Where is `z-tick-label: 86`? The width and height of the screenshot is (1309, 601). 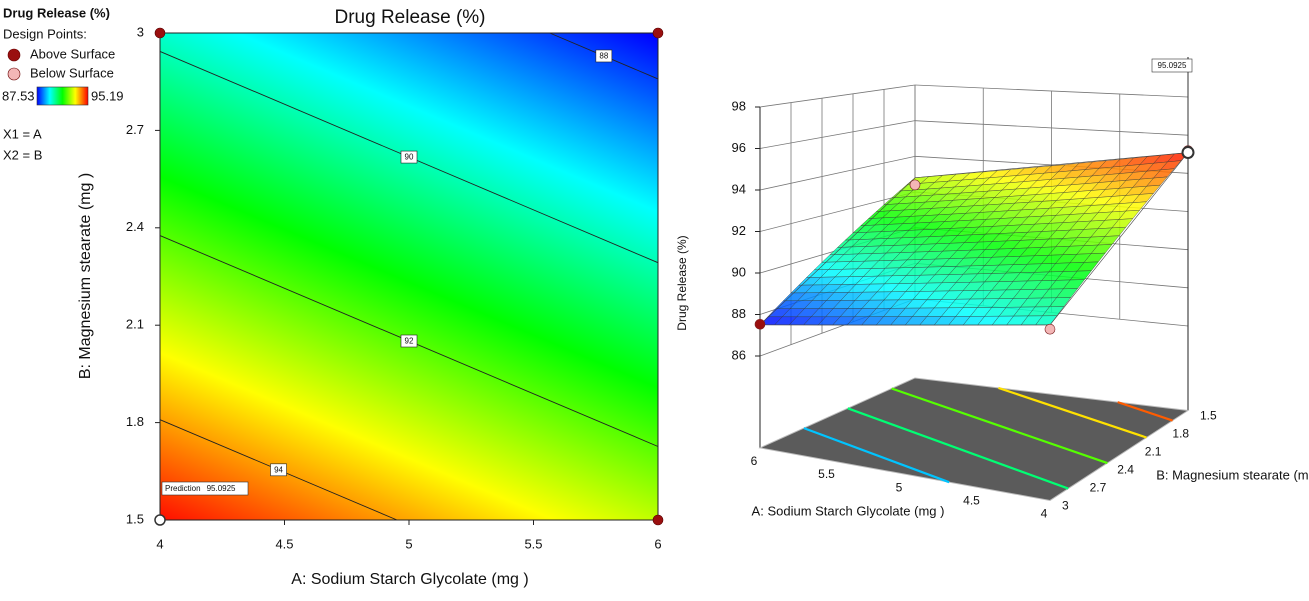 z-tick-label: 86 is located at coordinates (739, 354).